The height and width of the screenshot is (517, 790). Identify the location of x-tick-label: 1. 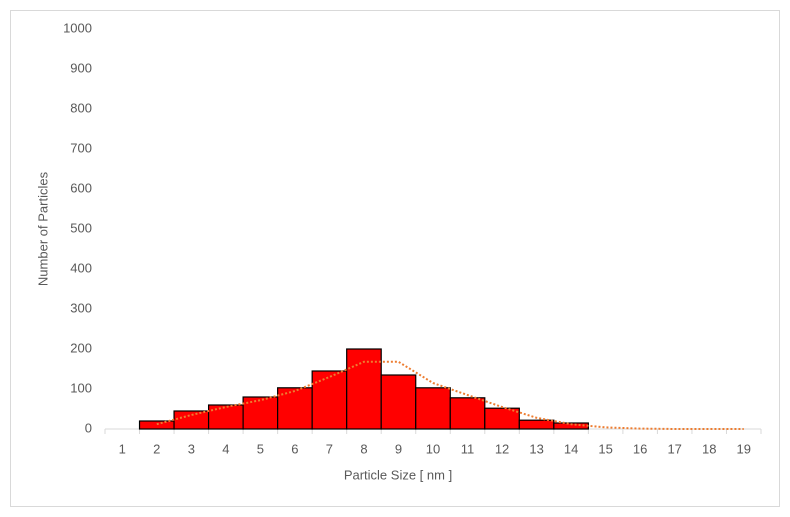
(122, 448).